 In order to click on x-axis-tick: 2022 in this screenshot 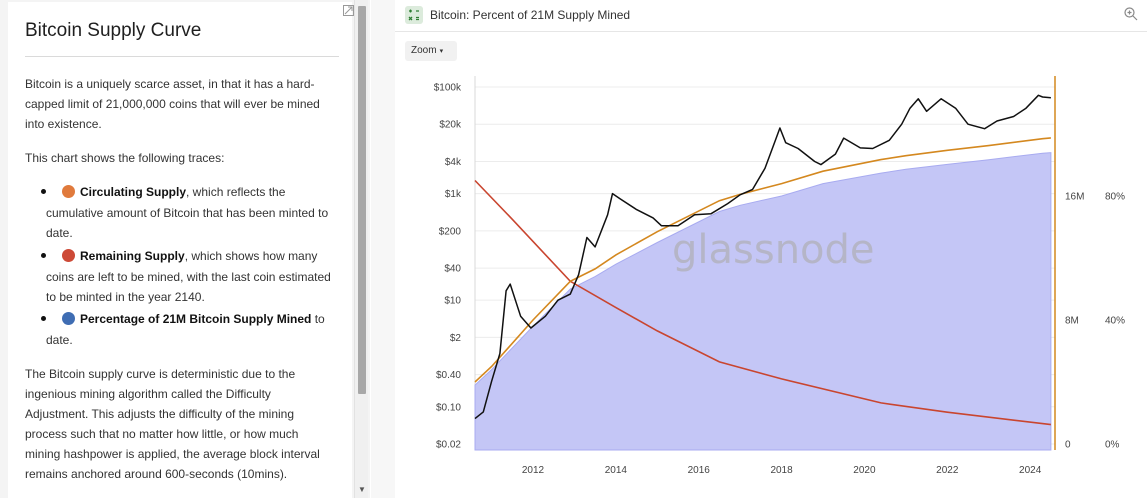, I will do `click(947, 470)`.